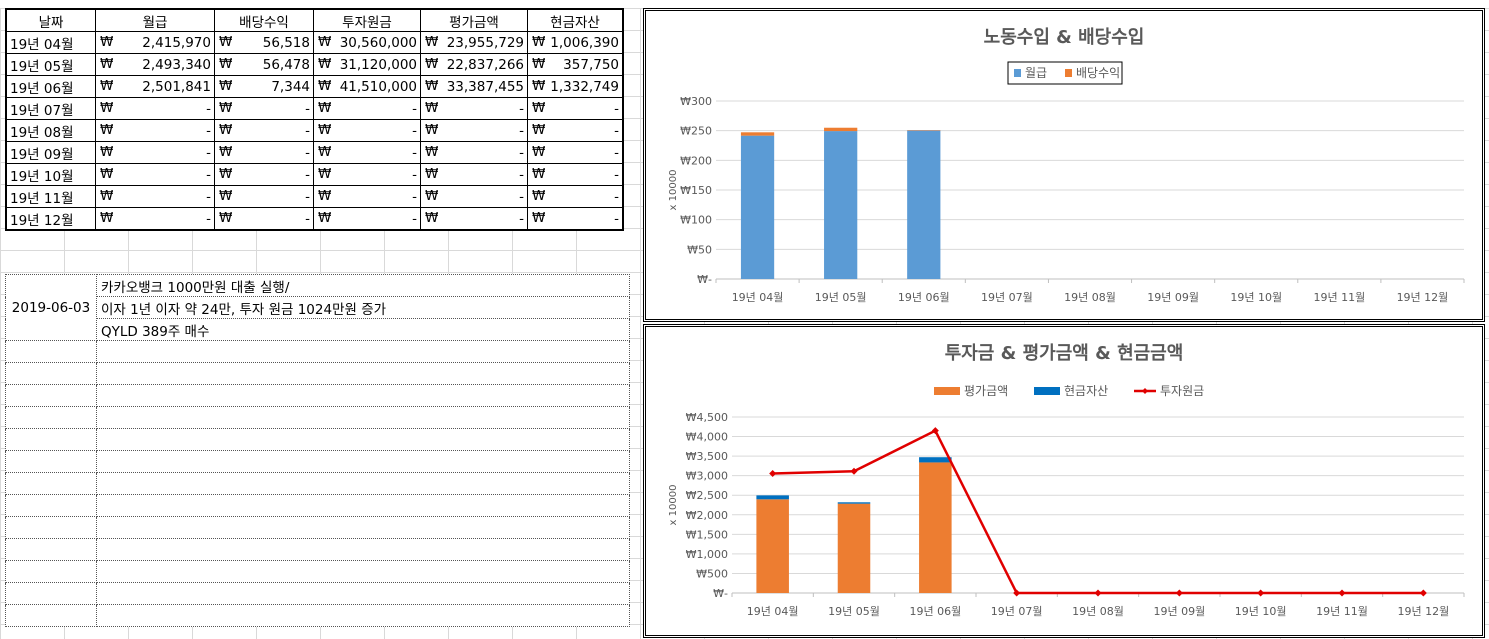 The height and width of the screenshot is (639, 1489). I want to click on cell-date: 19년 09월, so click(50, 152).